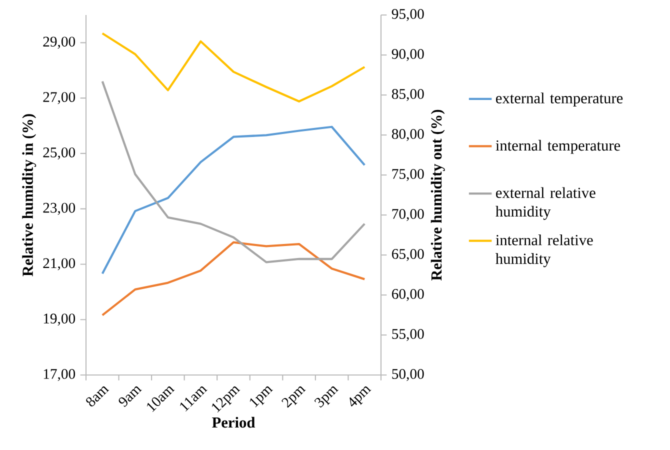  Describe the element at coordinates (60, 320) in the screenshot. I see `y-tick-label: 19,00` at that location.